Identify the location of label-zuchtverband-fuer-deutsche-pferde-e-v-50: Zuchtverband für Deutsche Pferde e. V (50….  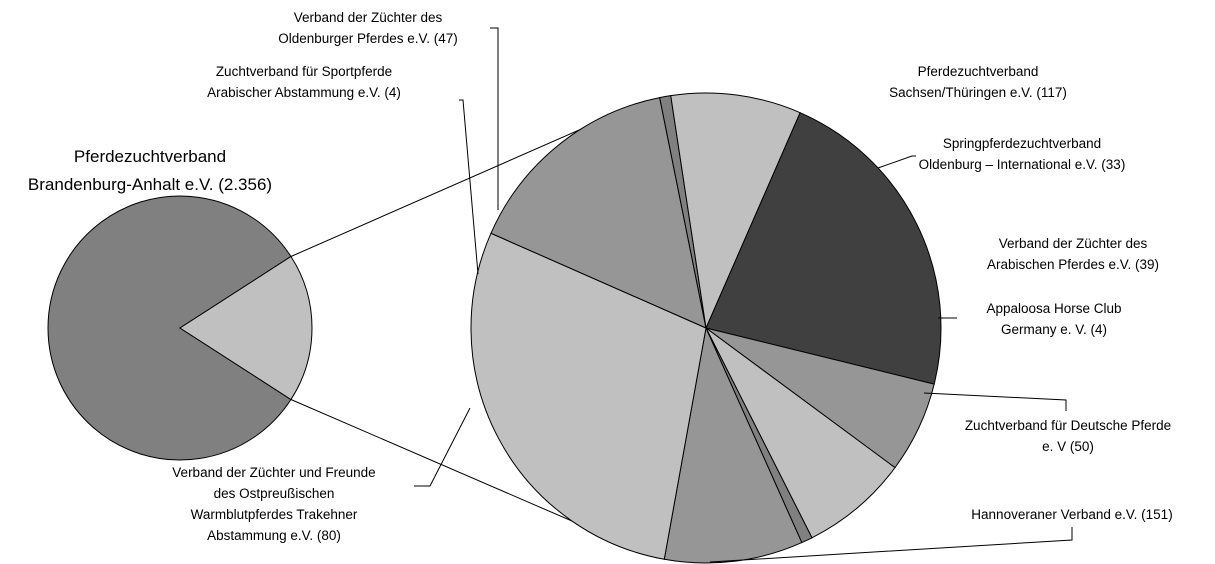
(1068, 436).